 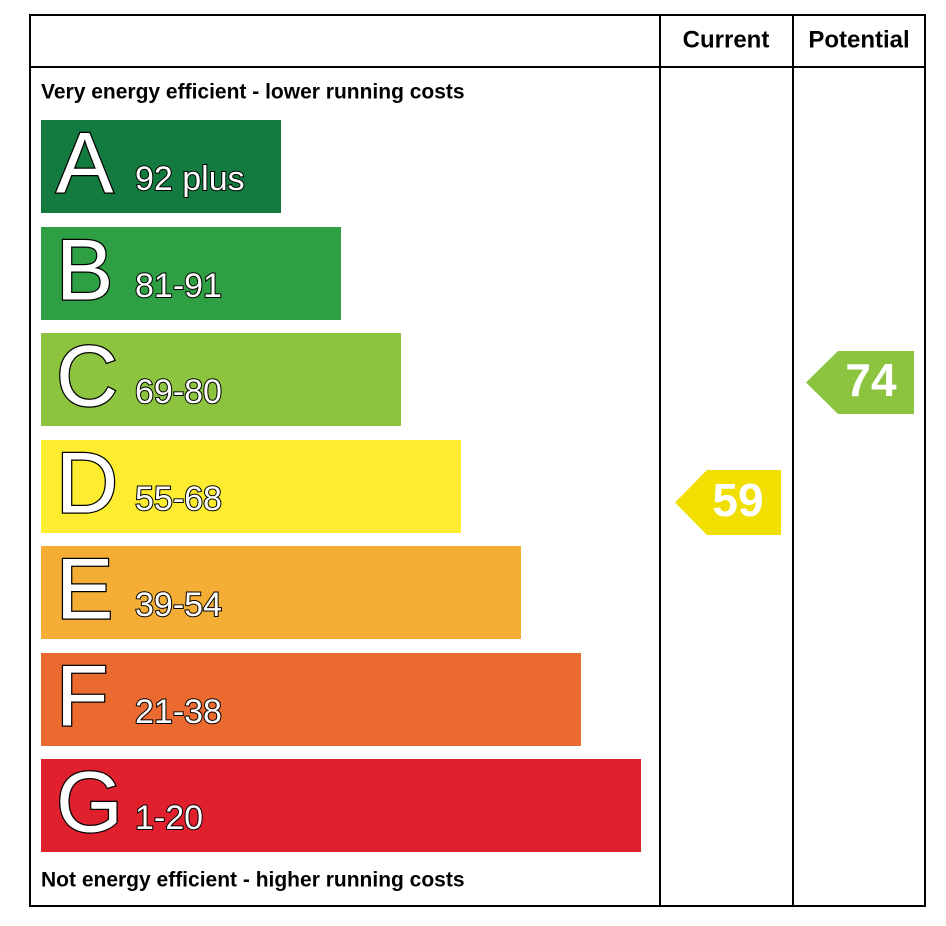 I want to click on band-letter: A, so click(x=85, y=164).